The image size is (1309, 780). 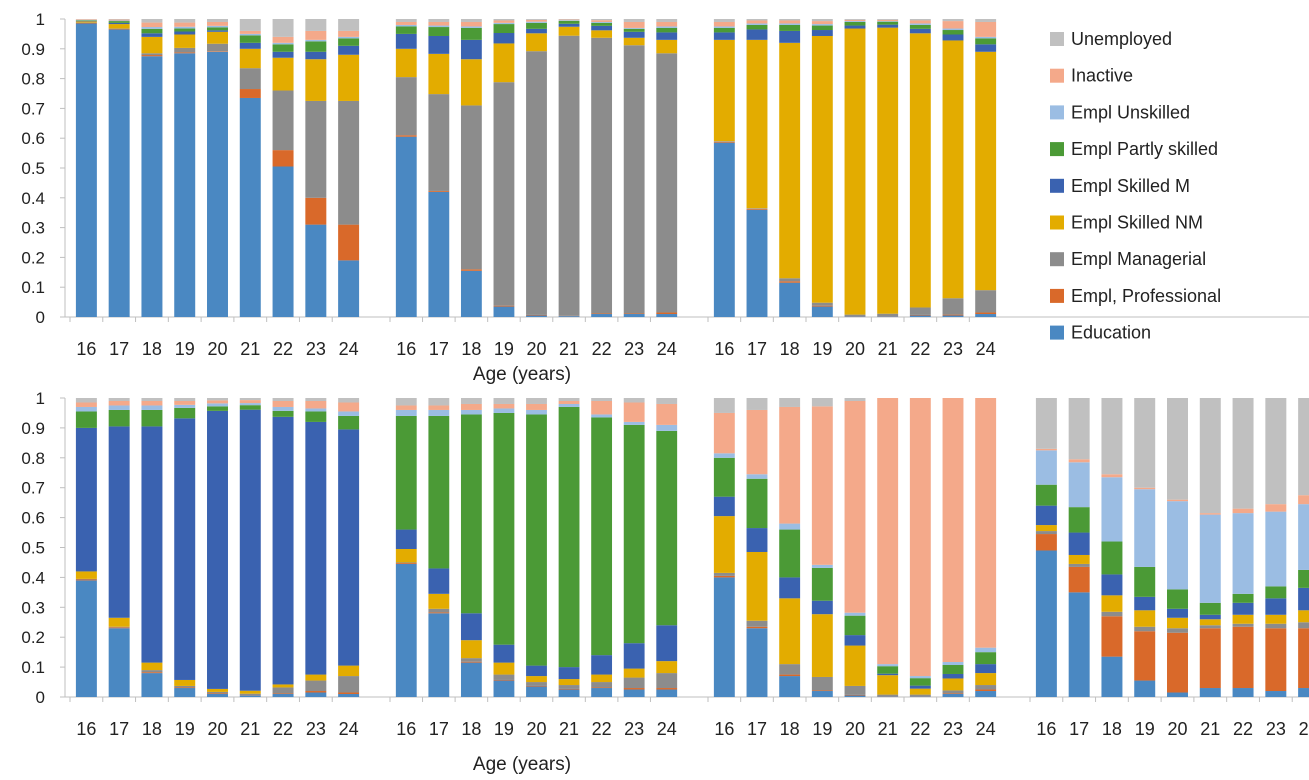 What do you see at coordinates (790, 729) in the screenshot?
I see `x-tick-label: 18` at bounding box center [790, 729].